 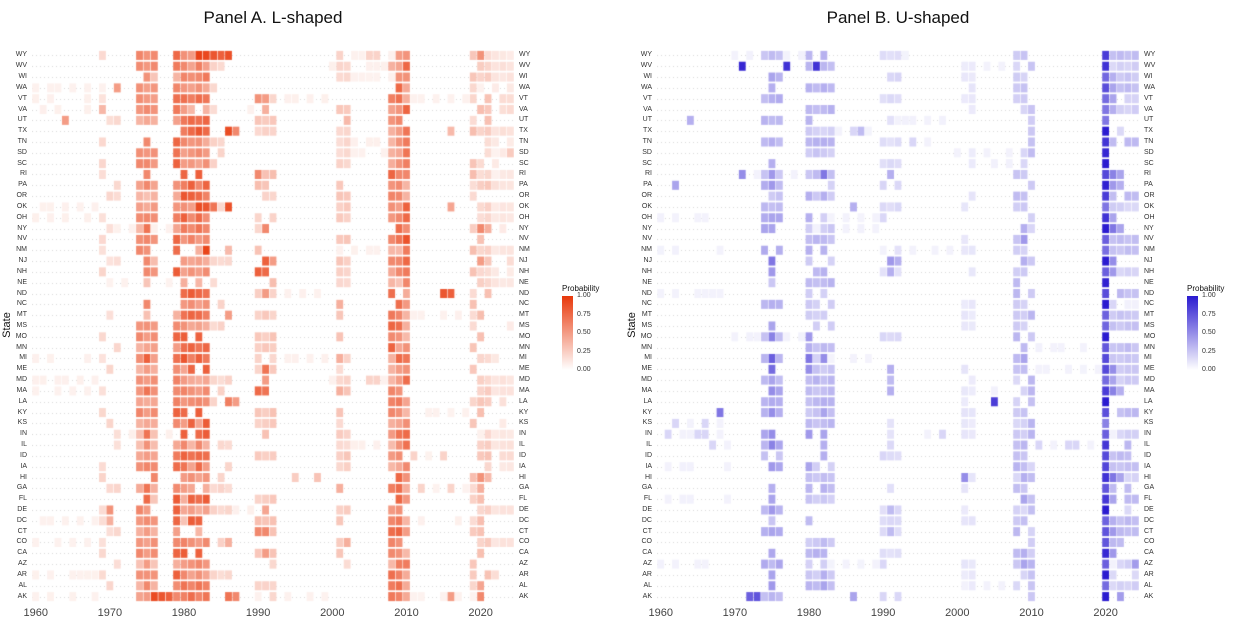 What do you see at coordinates (524, 369) in the screenshot?
I see `state-label-me: ME` at bounding box center [524, 369].